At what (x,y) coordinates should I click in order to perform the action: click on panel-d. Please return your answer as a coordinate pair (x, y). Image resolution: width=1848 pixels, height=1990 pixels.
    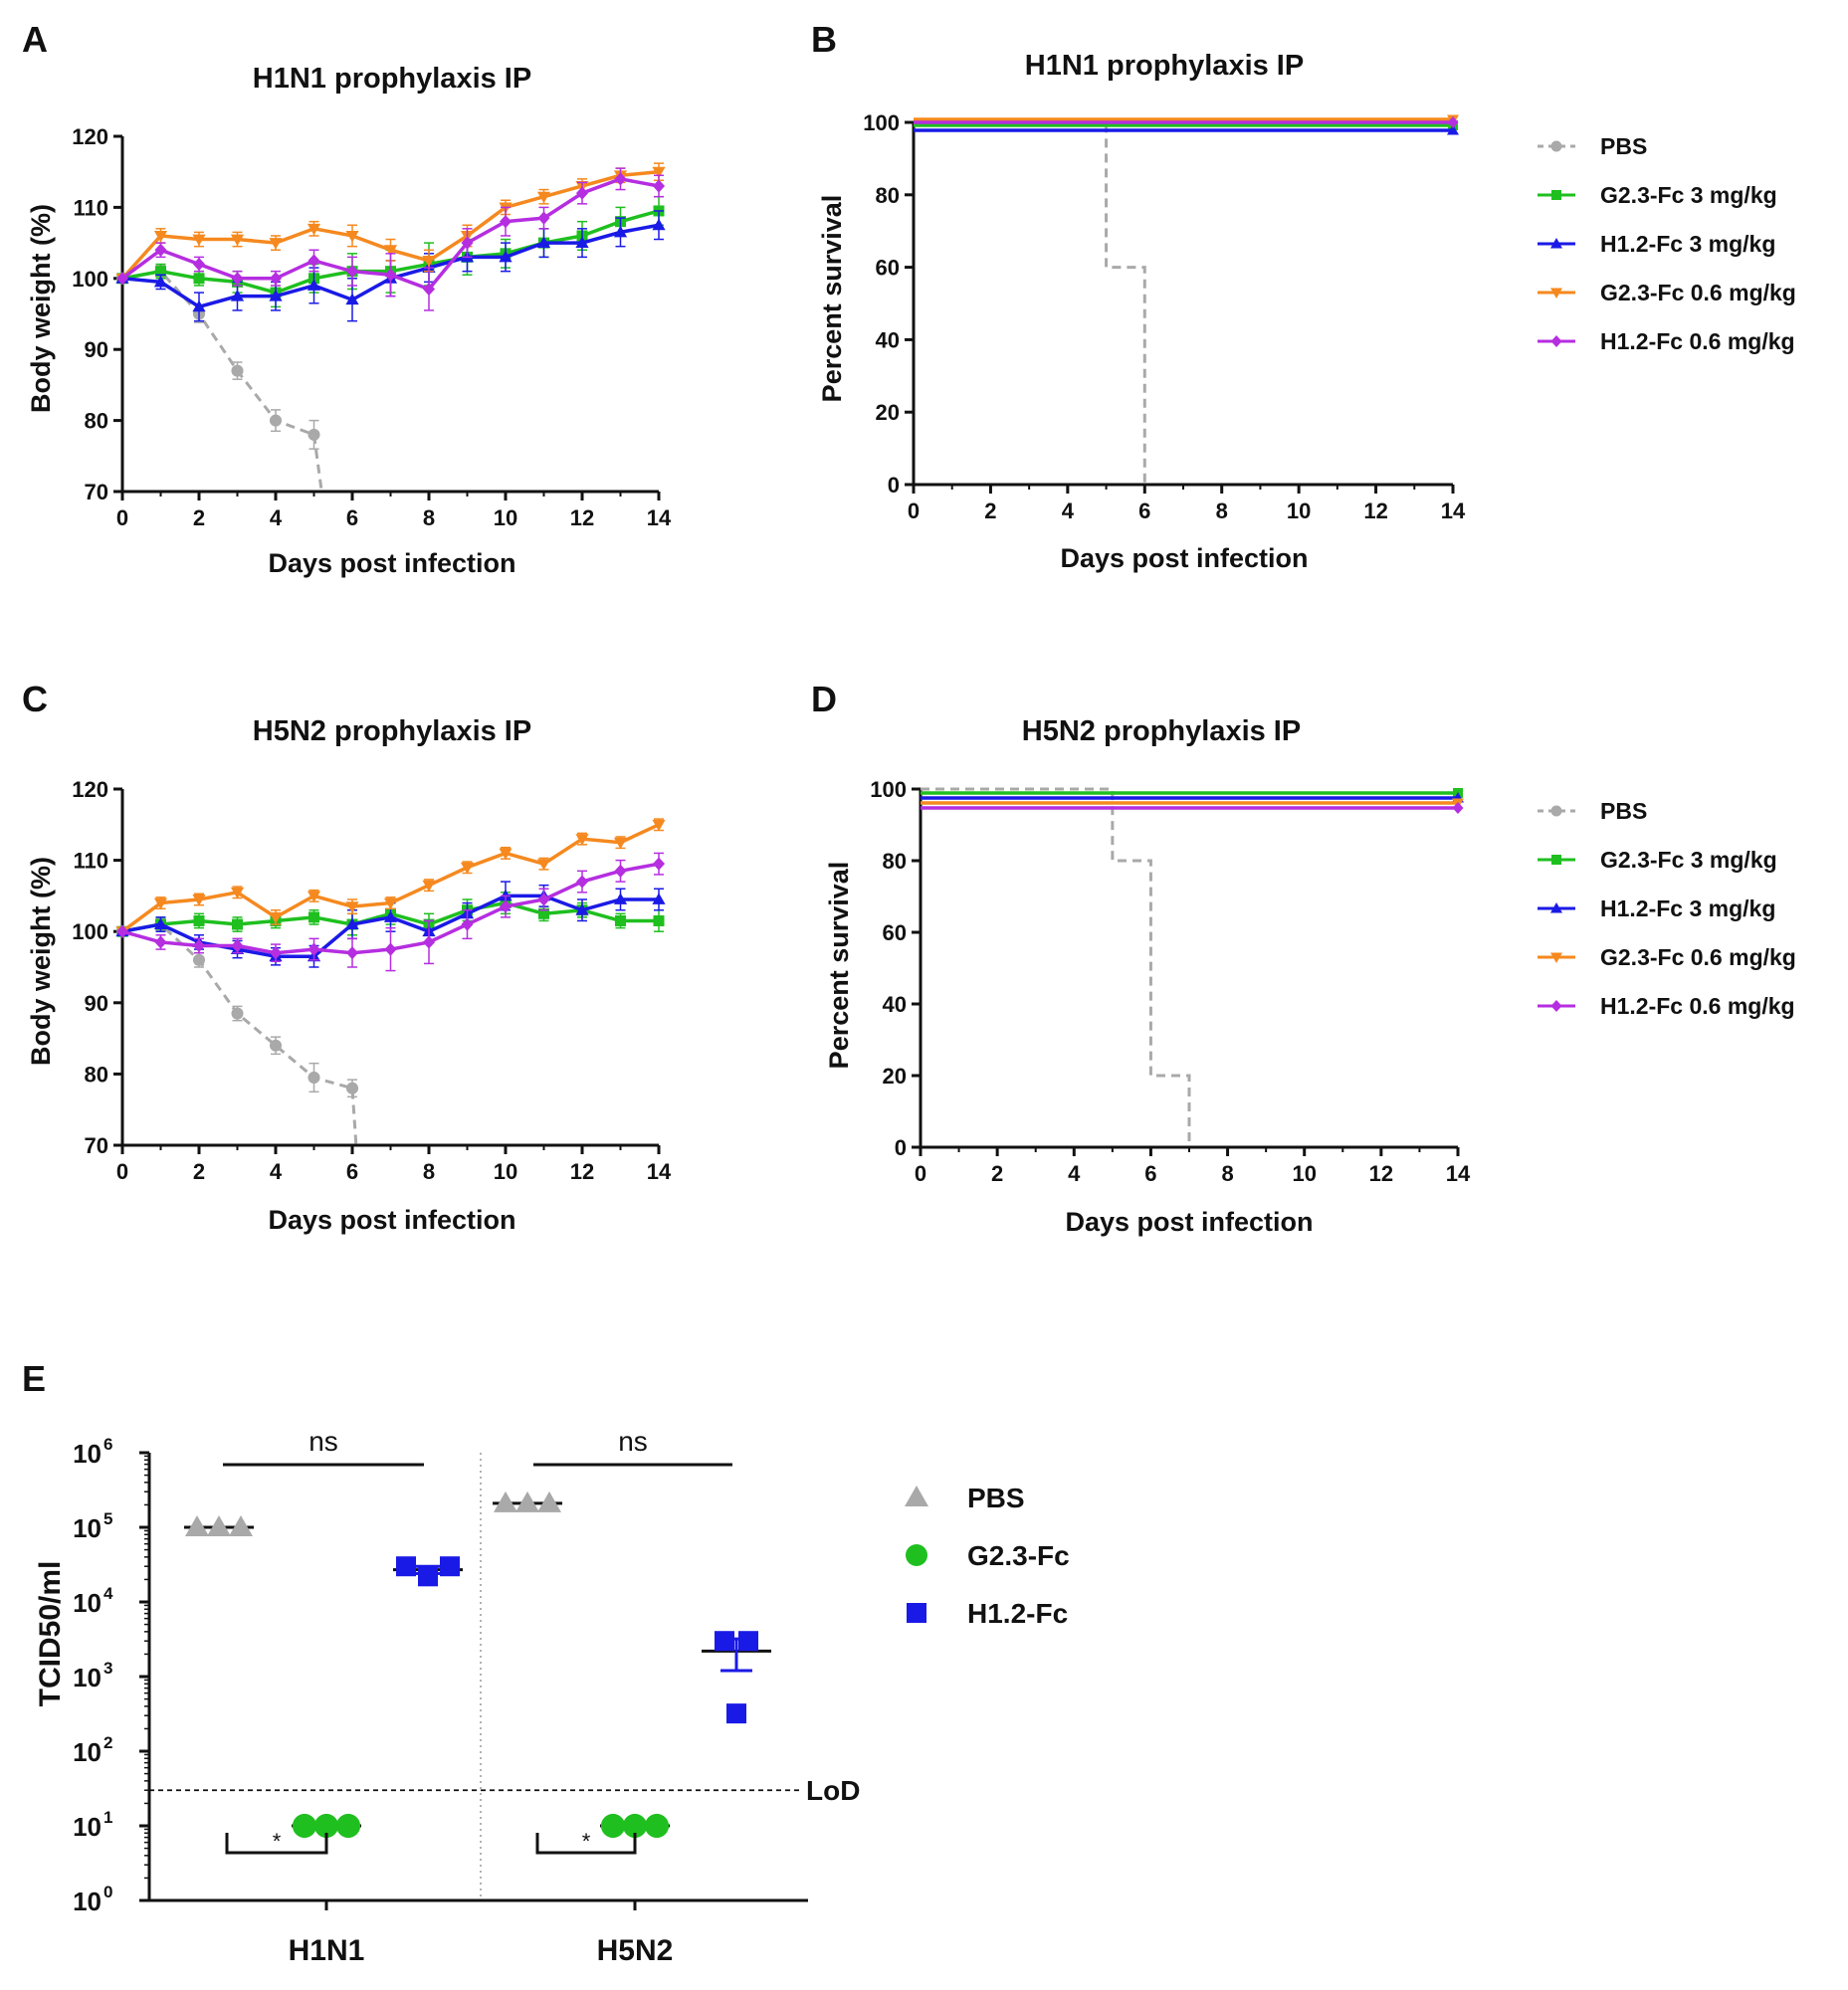
    Looking at the image, I should click on (1244, 971).